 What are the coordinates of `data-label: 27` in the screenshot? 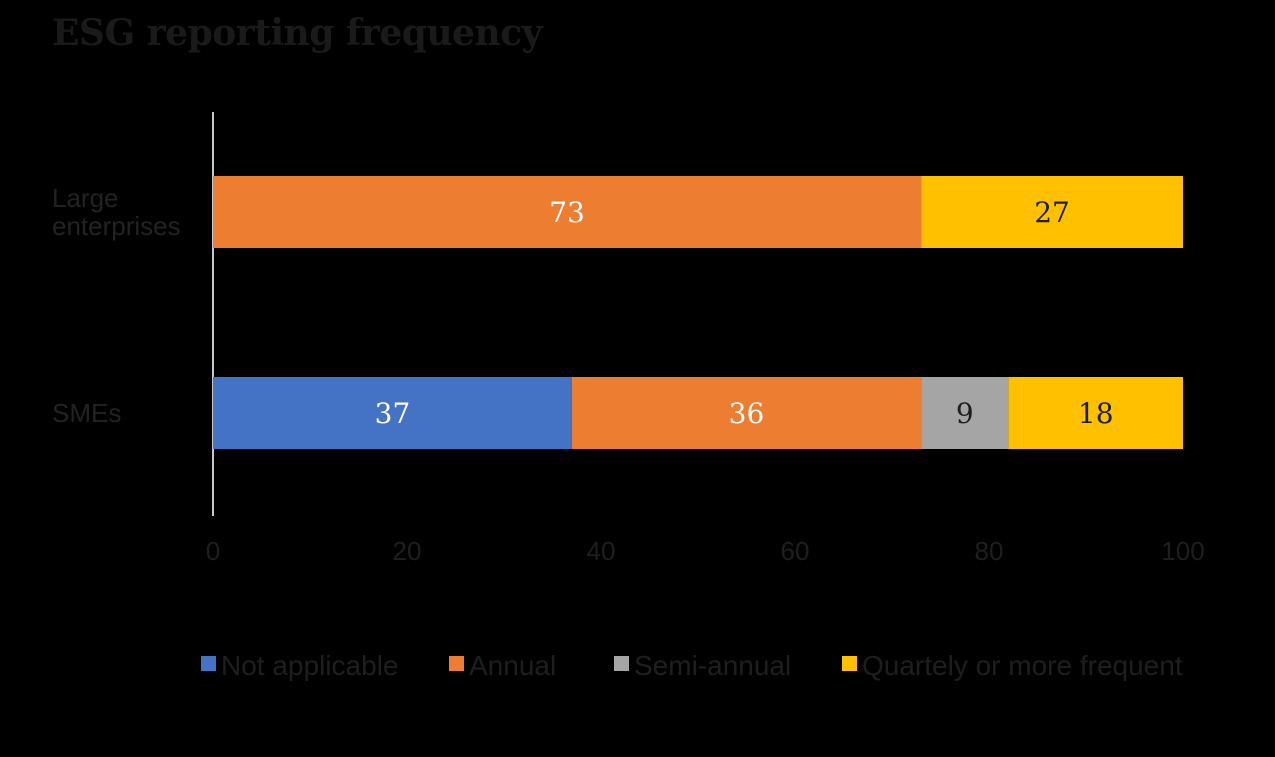 It's located at (1052, 212).